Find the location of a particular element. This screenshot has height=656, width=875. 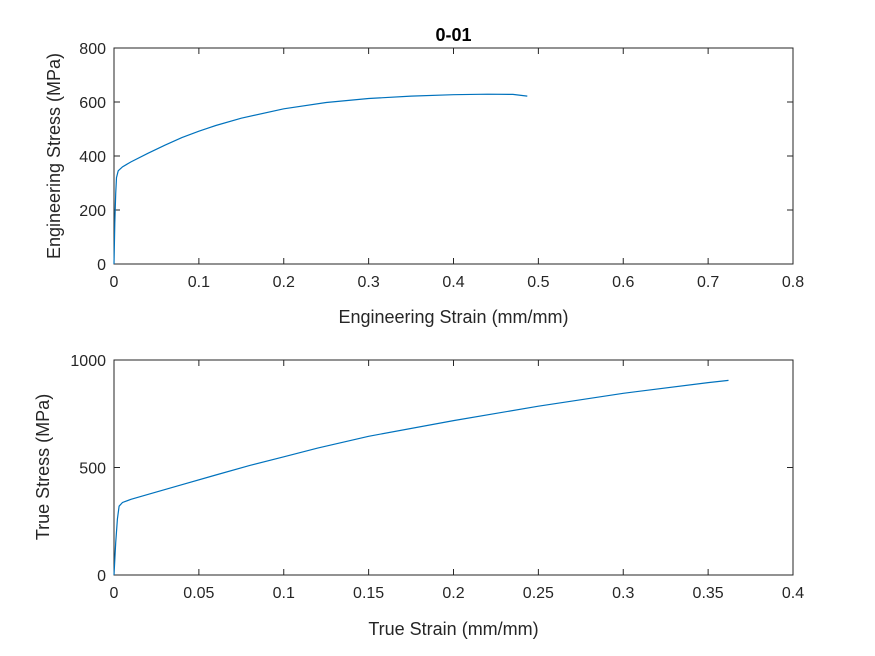

x-tick-label: 0.7 is located at coordinates (708, 282).